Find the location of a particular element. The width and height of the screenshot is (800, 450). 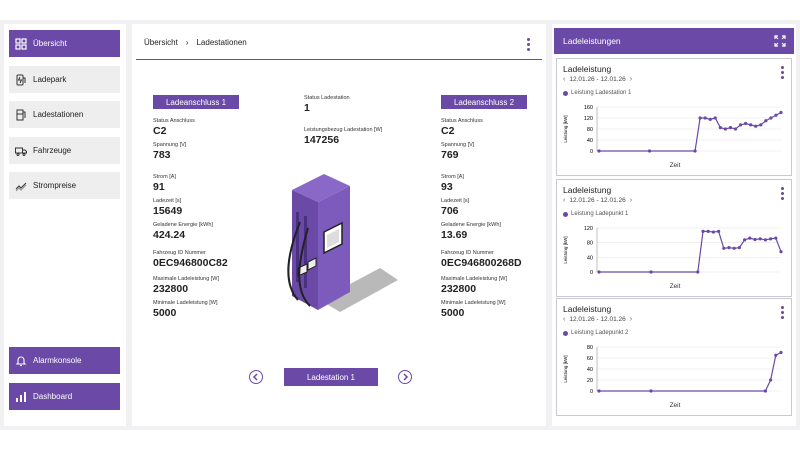

sidebar-item-fahrzeuge: Fahrzeuge is located at coordinates (64, 150).